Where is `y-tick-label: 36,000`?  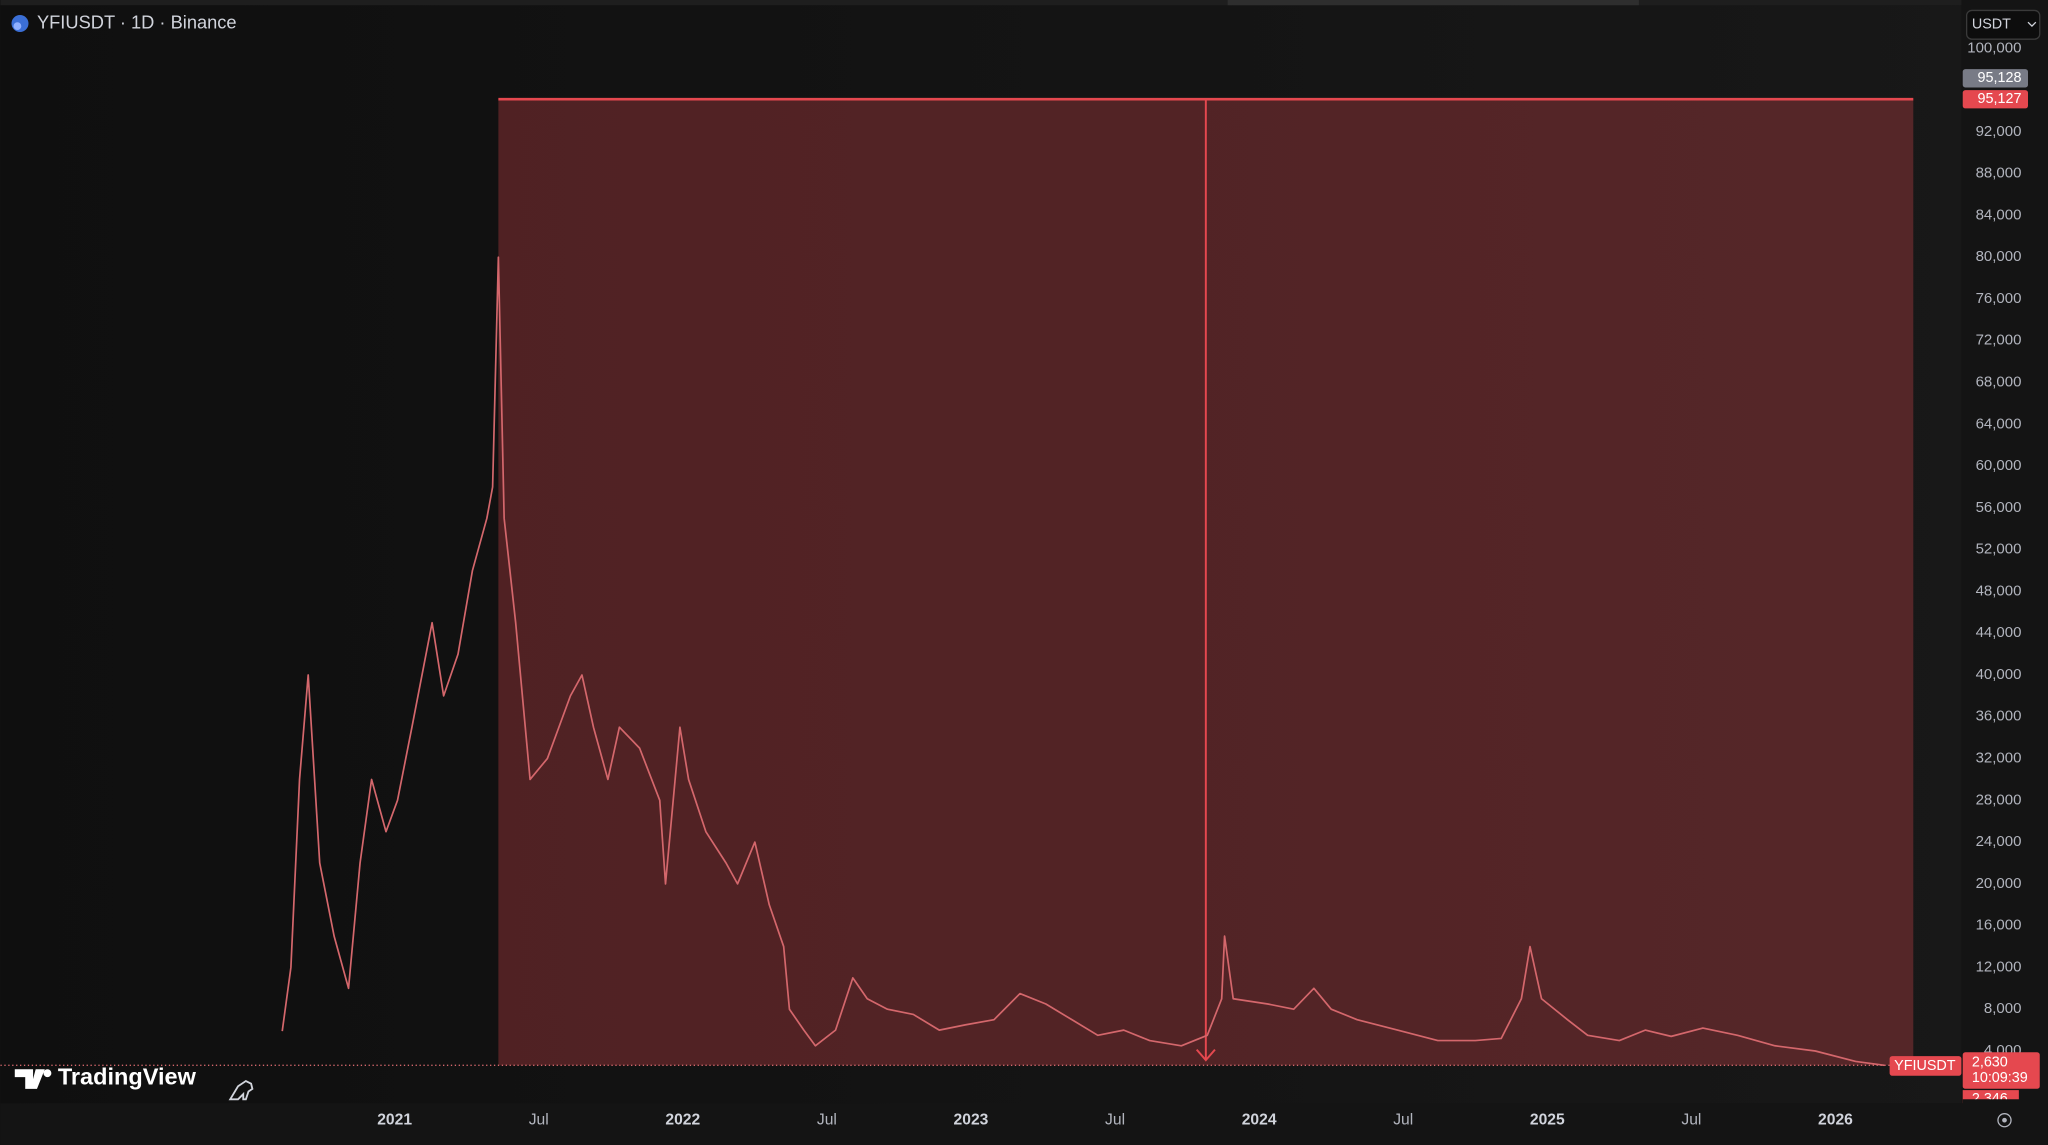 y-tick-label: 36,000 is located at coordinates (1999, 716).